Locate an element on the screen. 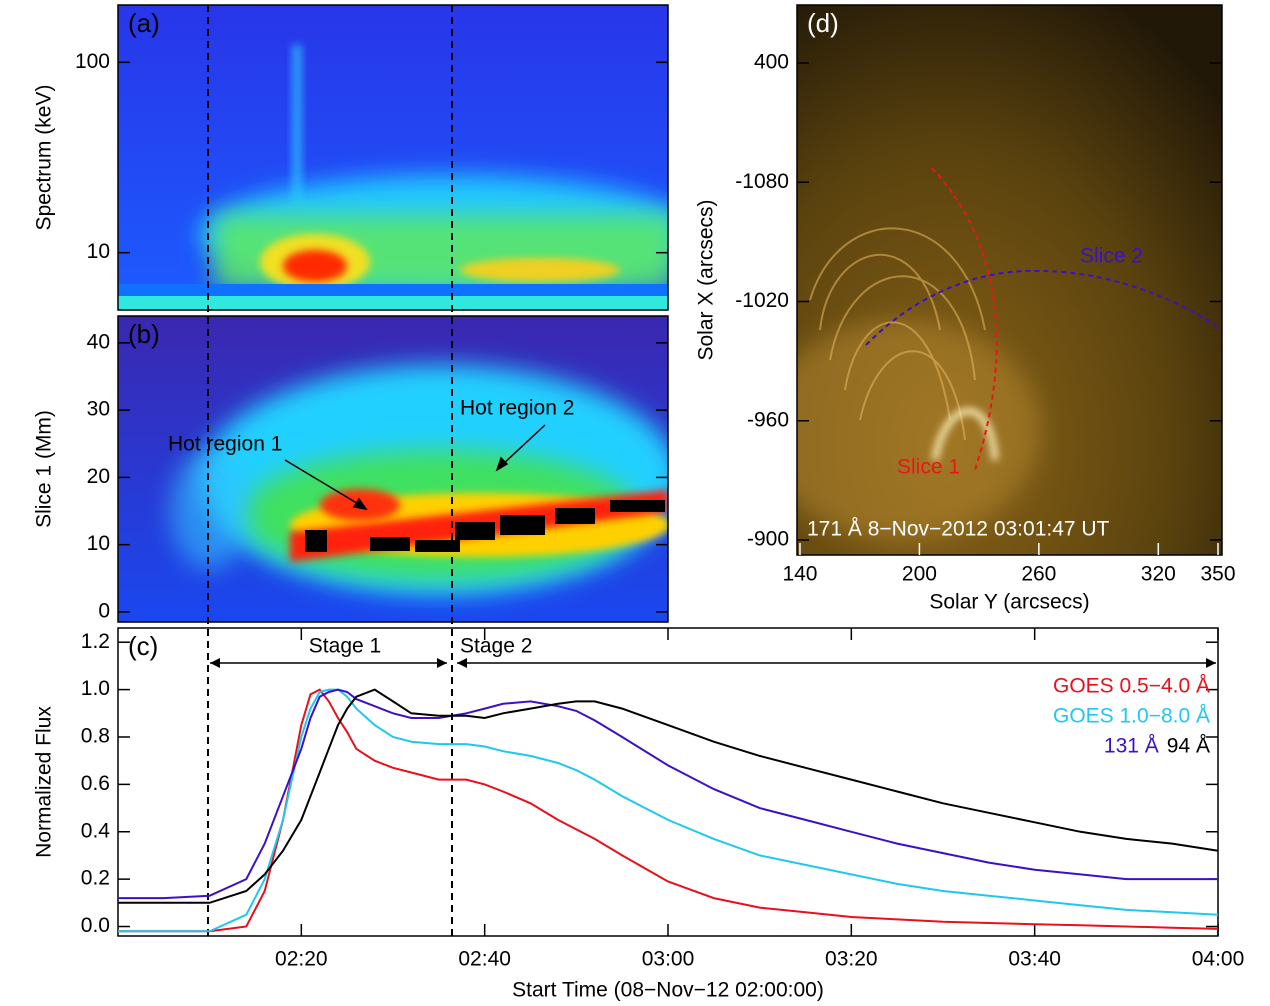 This screenshot has width=1270, height=1006. panel-label: (d) is located at coordinates (823, 23).